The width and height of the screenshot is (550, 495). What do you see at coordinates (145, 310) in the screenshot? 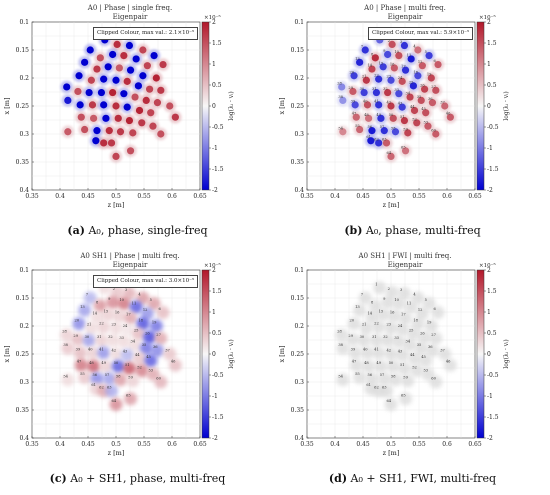
I see `sensor-label: 12` at bounding box center [145, 310].